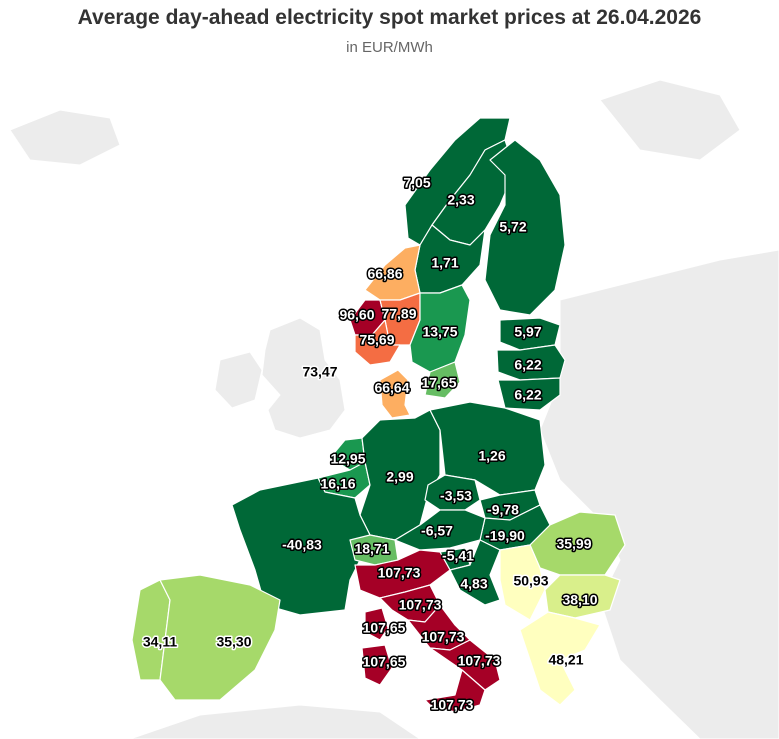 Image resolution: width=779 pixels, height=739 pixels. I want to click on iceland-land, so click(65, 137).